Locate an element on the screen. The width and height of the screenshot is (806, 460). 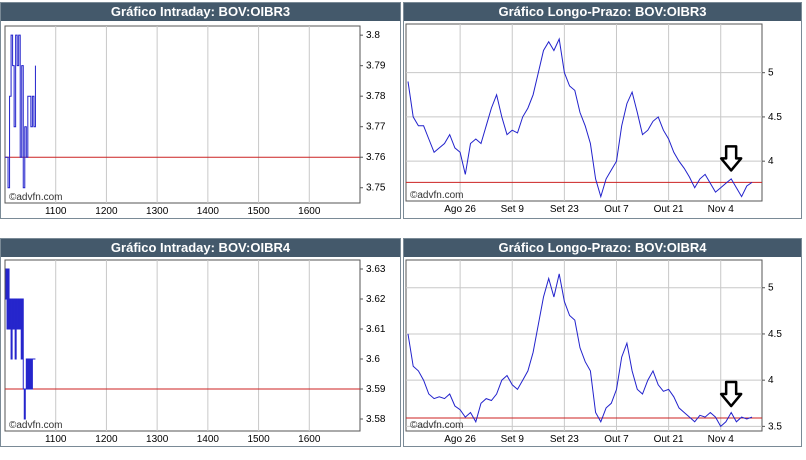
y-tick-label: 3.62 is located at coordinates (376, 299).